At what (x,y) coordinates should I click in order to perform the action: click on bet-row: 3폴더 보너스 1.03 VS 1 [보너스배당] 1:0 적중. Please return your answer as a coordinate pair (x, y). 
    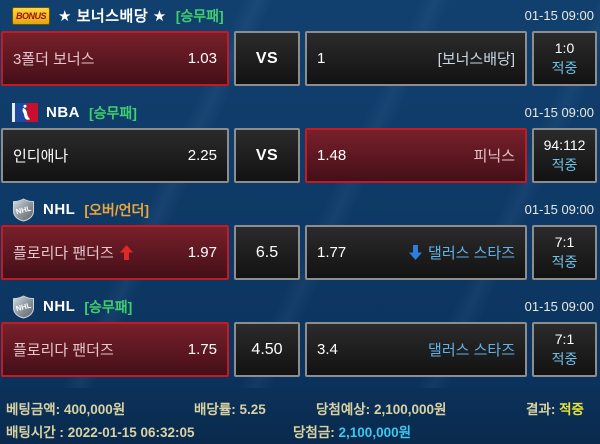
    Looking at the image, I should click on (300, 58).